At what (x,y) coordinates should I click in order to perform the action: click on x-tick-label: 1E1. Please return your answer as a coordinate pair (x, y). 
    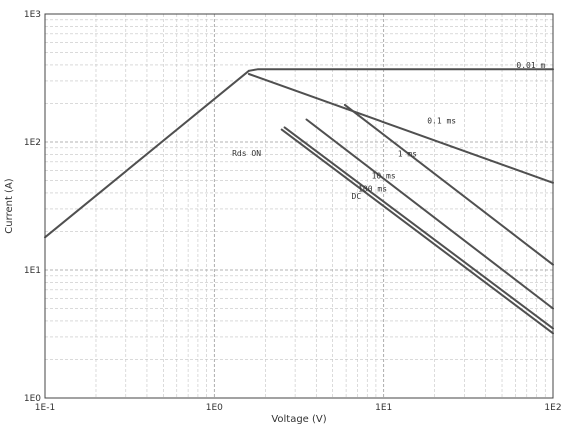
    Looking at the image, I should click on (383, 408).